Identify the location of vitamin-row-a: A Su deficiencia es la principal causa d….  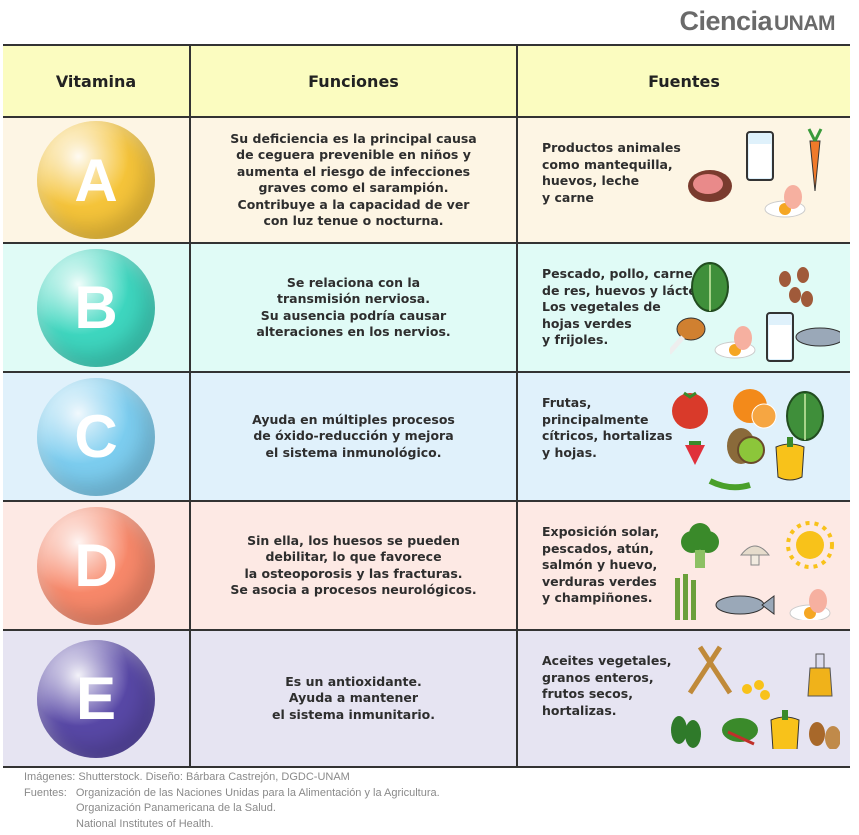
(426, 181).